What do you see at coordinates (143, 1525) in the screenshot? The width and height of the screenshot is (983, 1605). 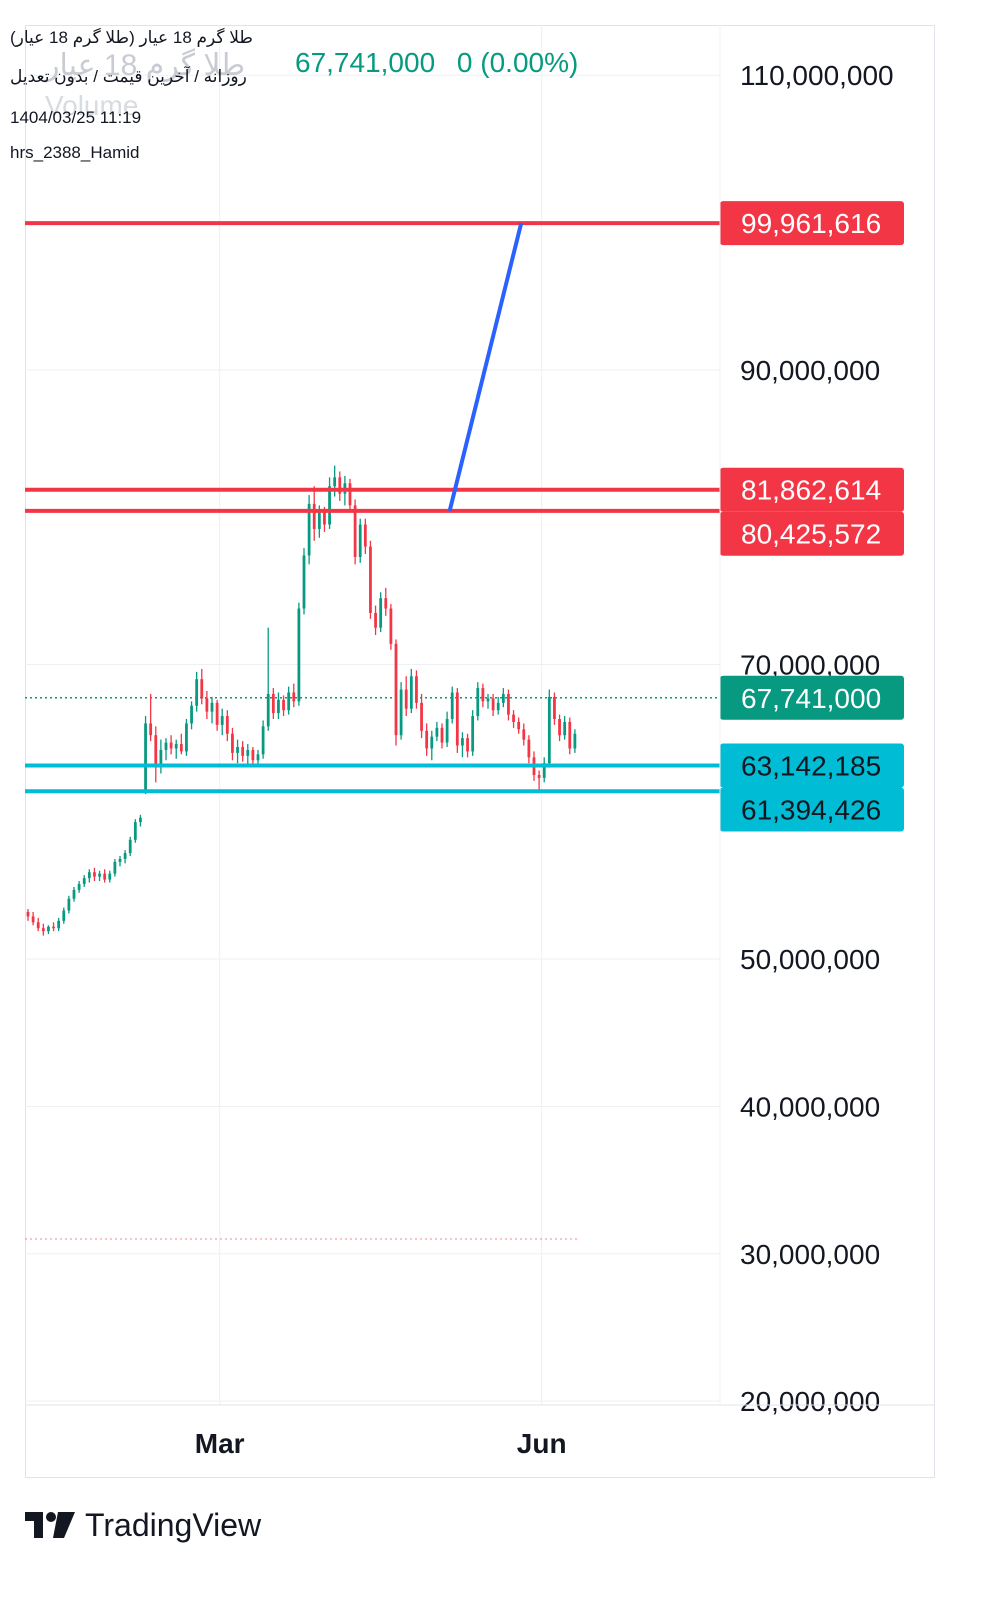 I see `tradingview-logo: TradingView` at bounding box center [143, 1525].